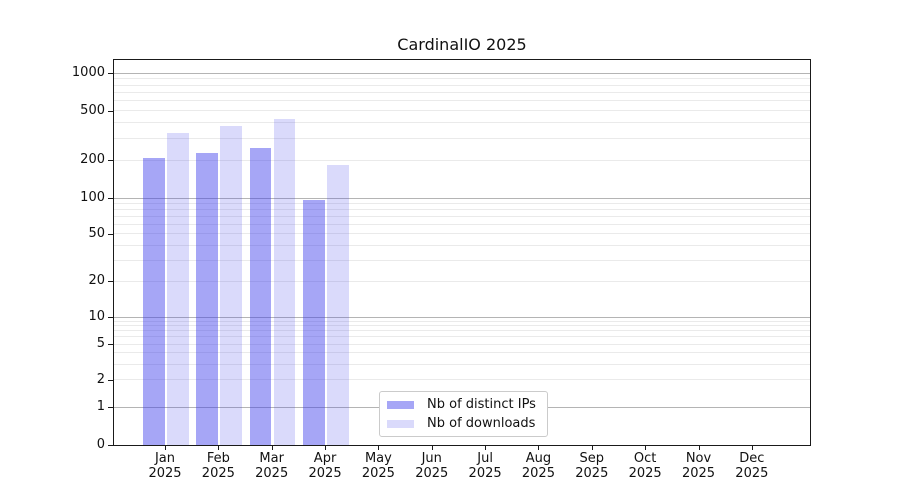 Image resolution: width=900 pixels, height=500 pixels. I want to click on x-tick-month: Jan, so click(165, 458).